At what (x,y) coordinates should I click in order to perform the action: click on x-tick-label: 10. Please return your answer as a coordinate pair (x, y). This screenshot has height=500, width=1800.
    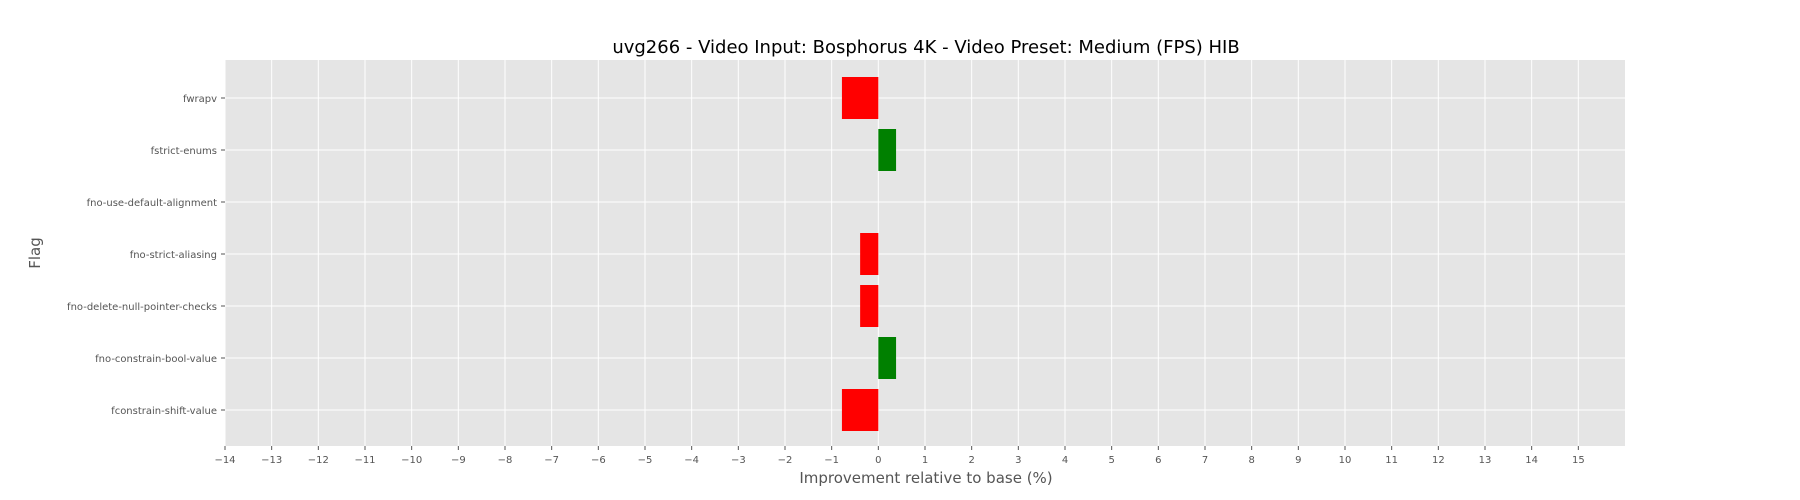
    Looking at the image, I should click on (1345, 460).